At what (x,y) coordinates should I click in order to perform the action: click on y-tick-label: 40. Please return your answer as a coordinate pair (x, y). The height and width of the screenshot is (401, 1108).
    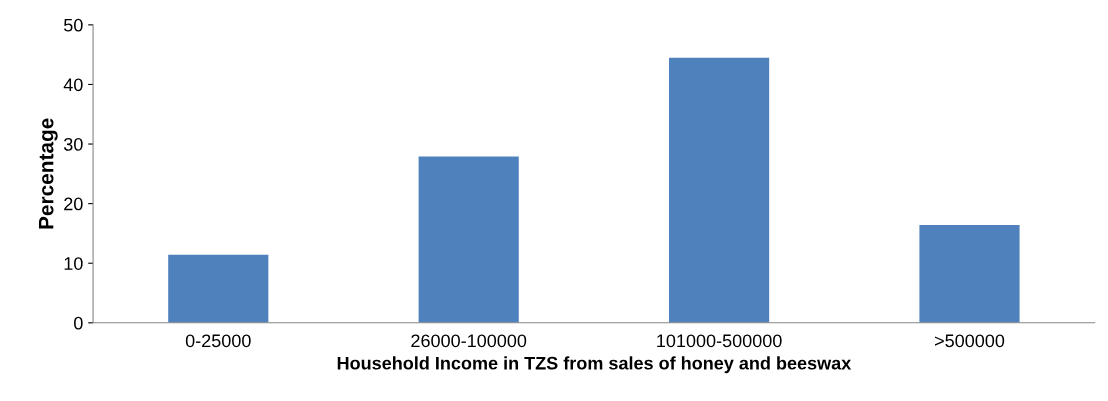
    Looking at the image, I should click on (73, 85).